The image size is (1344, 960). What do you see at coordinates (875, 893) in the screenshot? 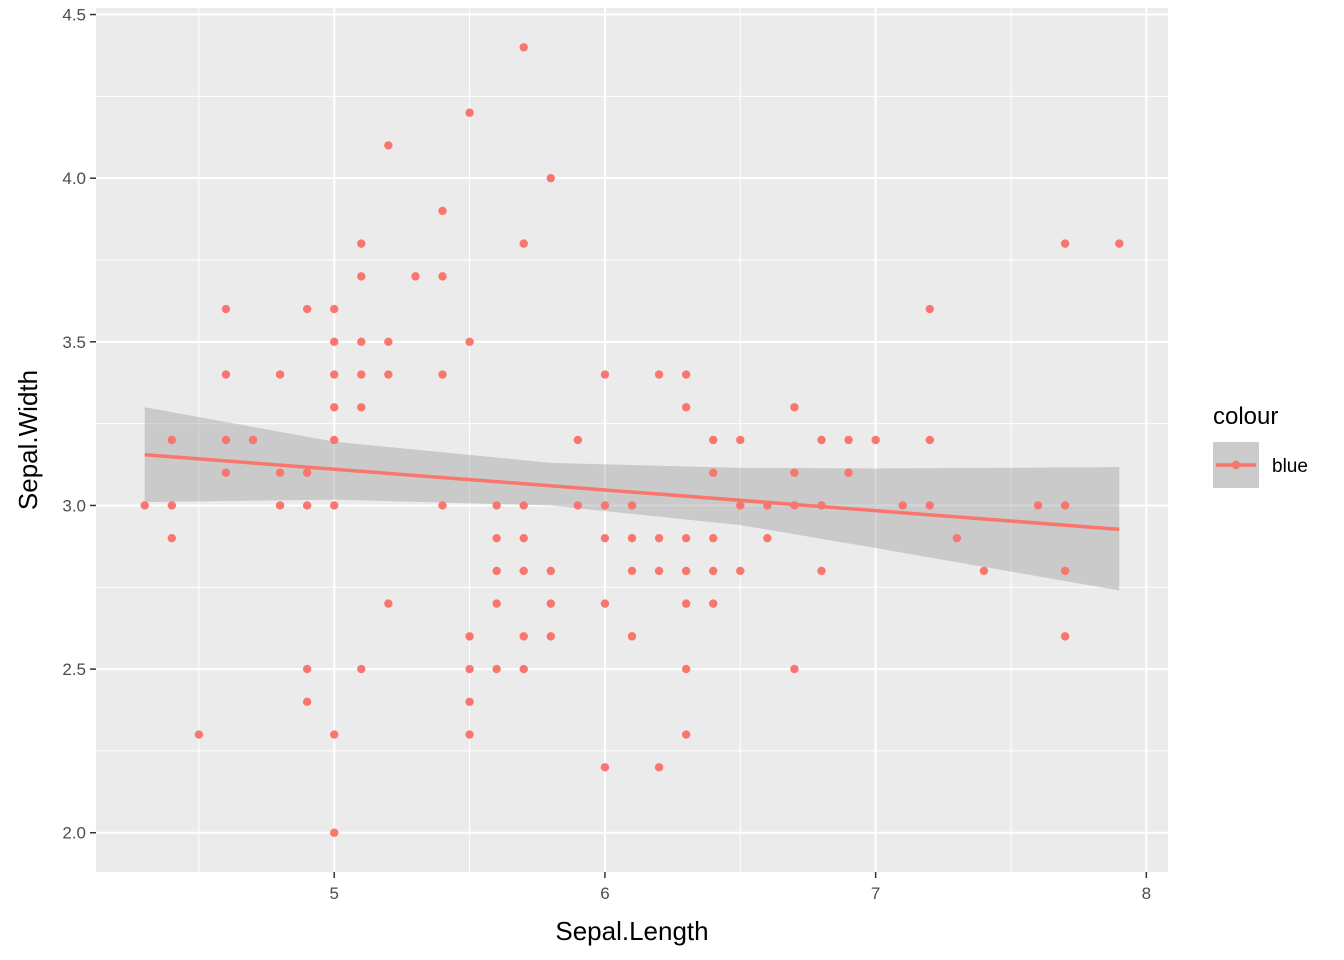
I see `x-tick-label: 7` at bounding box center [875, 893].